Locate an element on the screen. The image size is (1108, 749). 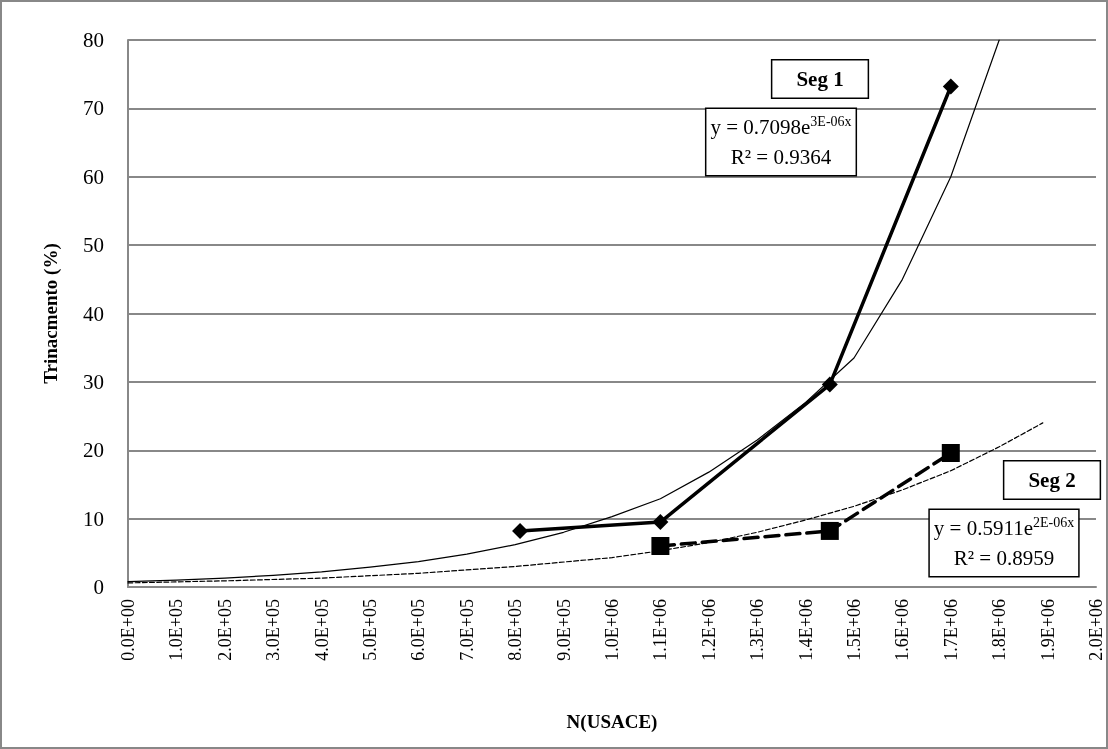
y-tick-label: 10 is located at coordinates (93, 518).